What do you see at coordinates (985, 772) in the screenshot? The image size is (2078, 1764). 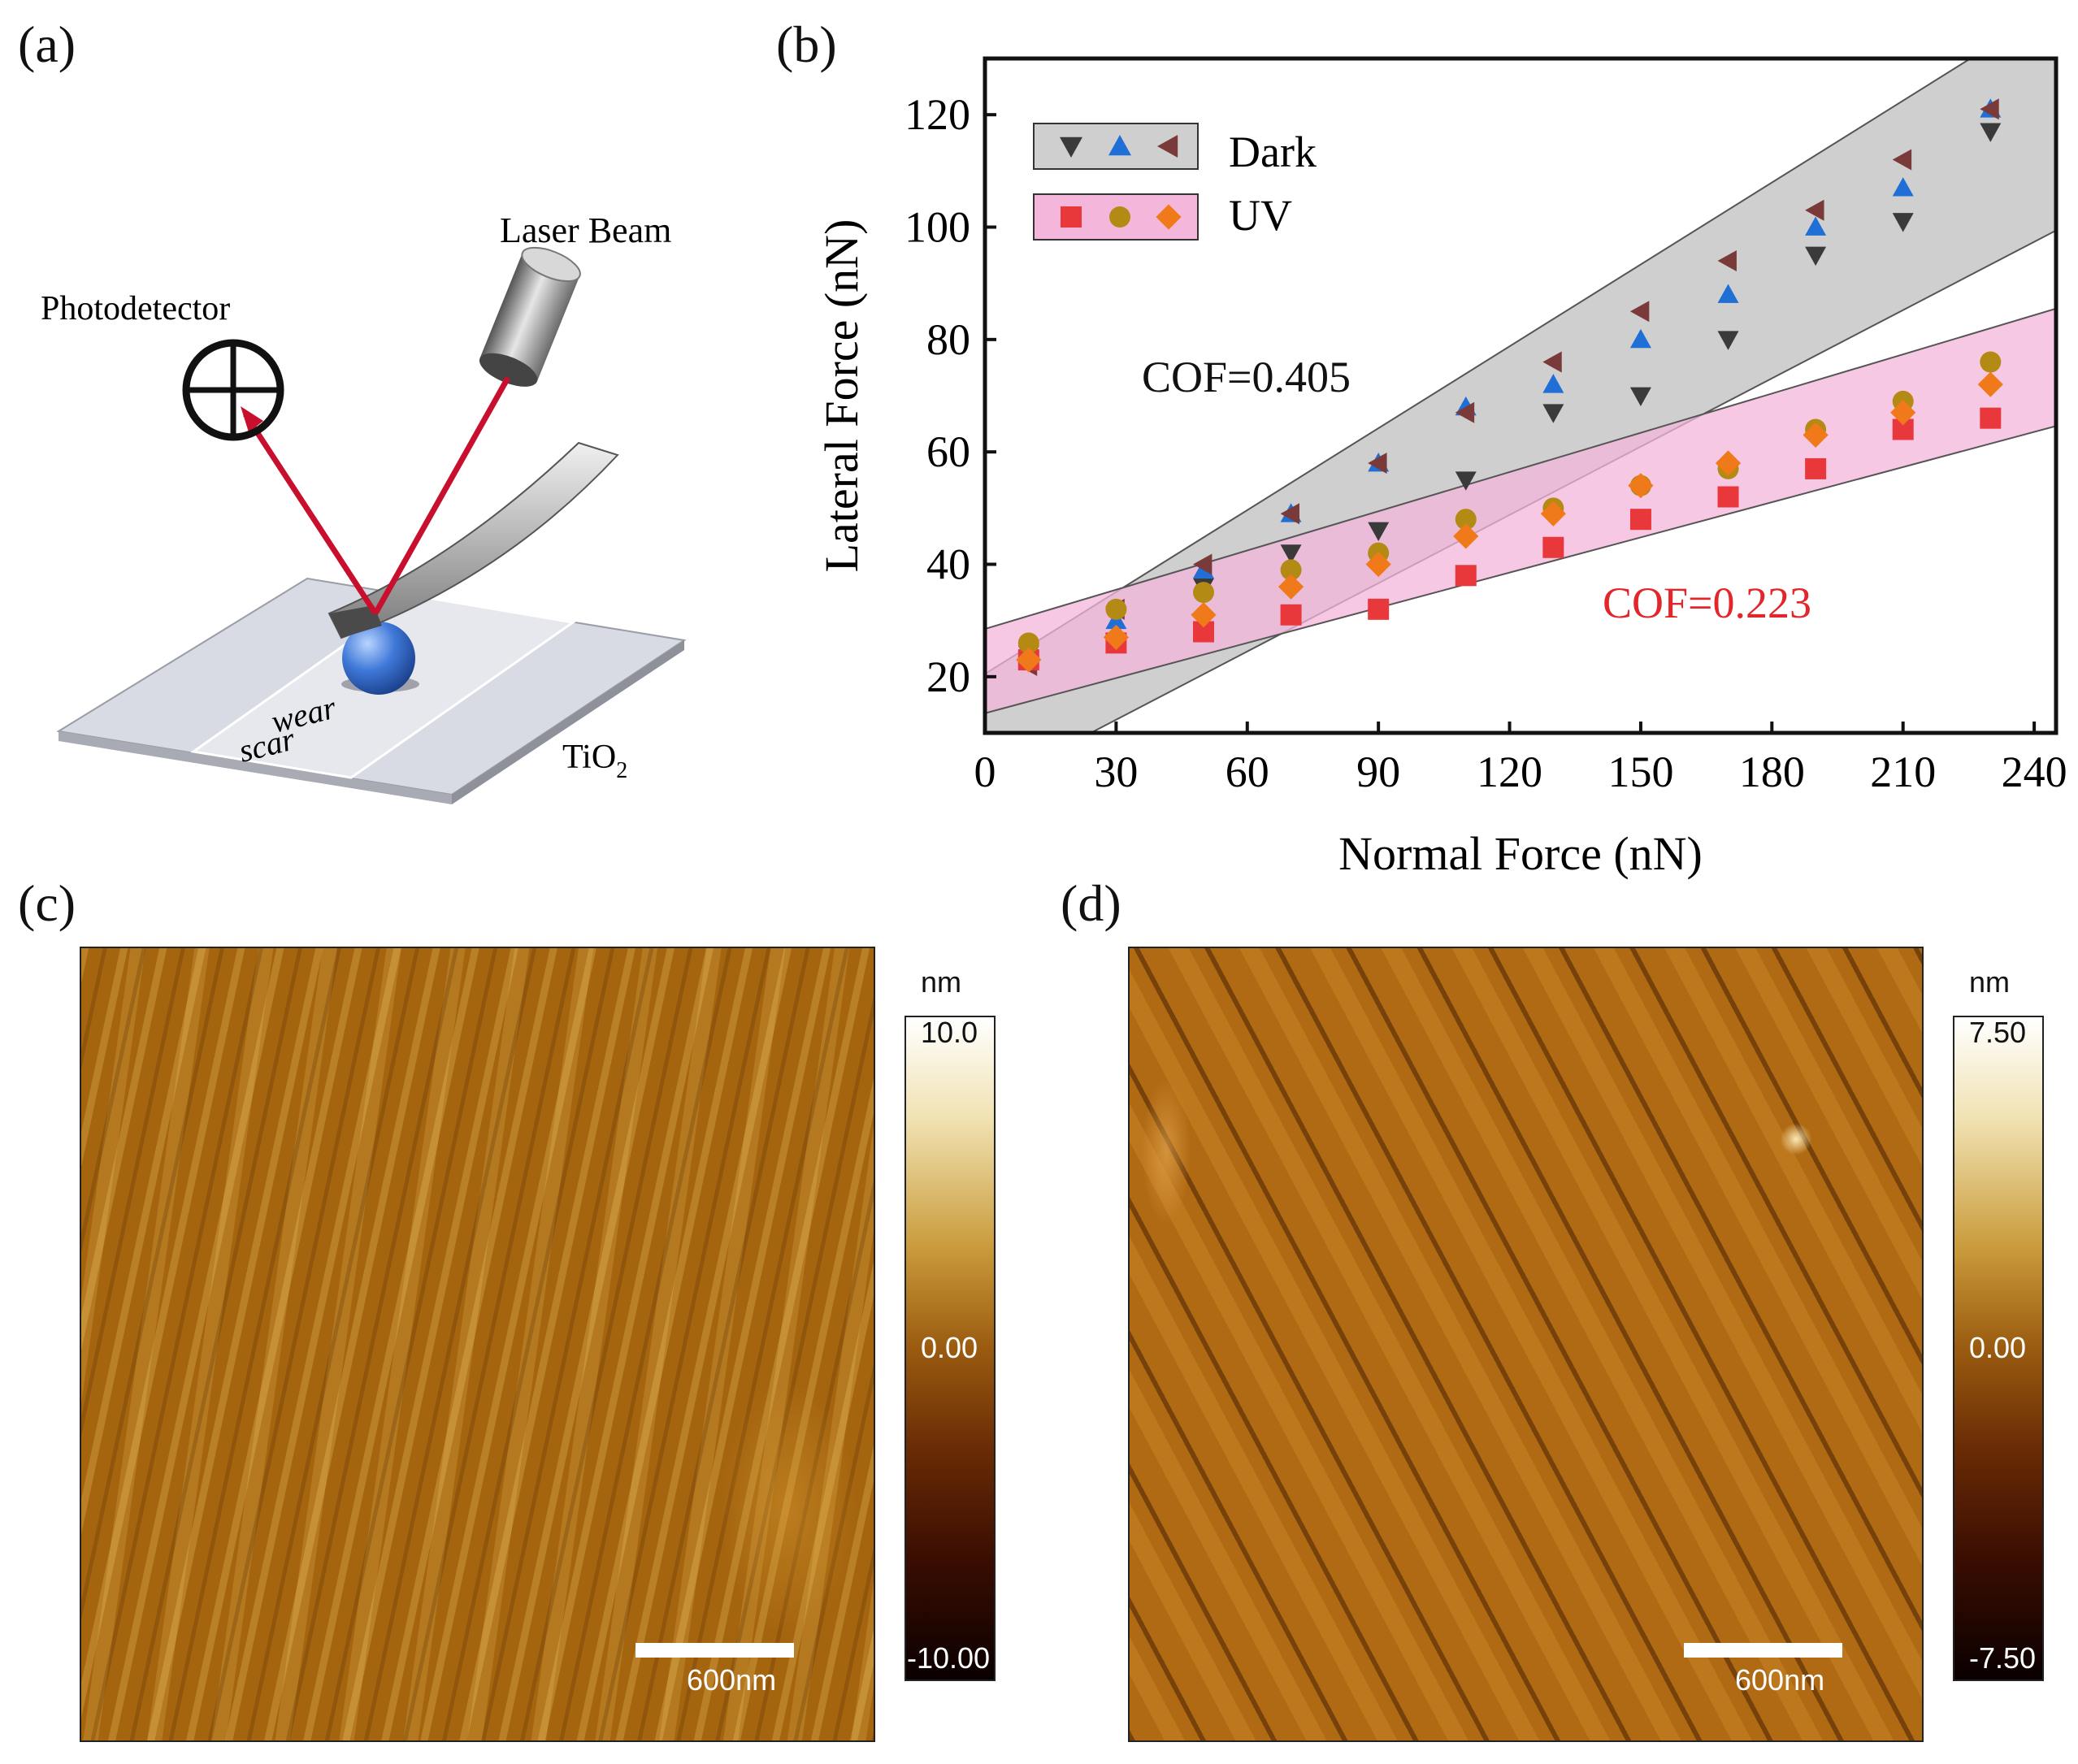 I see `x-tick-label: 0` at bounding box center [985, 772].